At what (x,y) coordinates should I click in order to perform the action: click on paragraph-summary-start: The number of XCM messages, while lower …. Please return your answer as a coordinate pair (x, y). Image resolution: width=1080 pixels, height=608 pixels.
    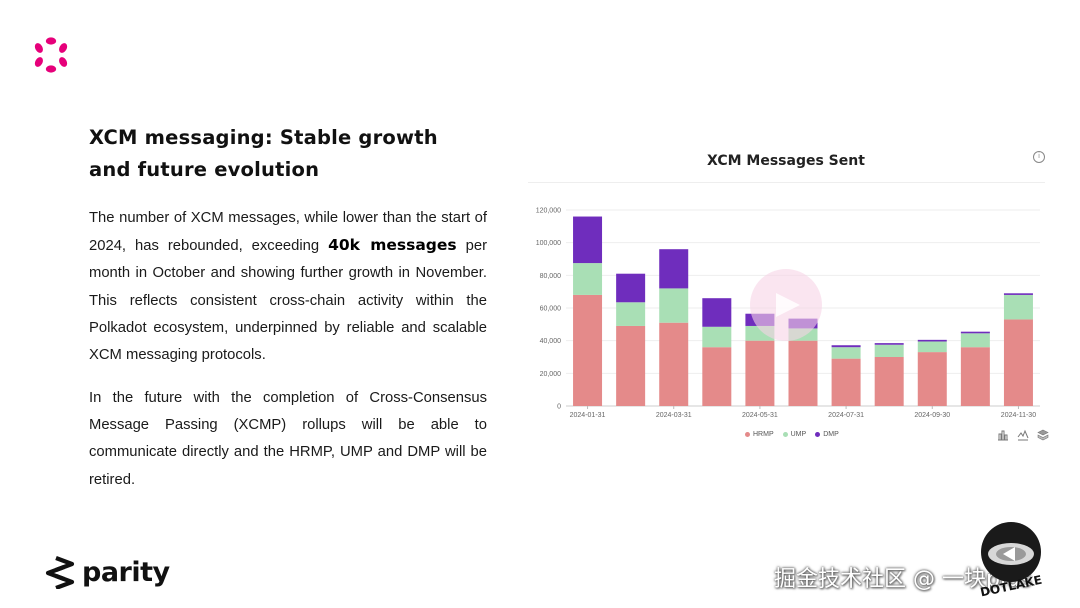
    Looking at the image, I should click on (288, 232).